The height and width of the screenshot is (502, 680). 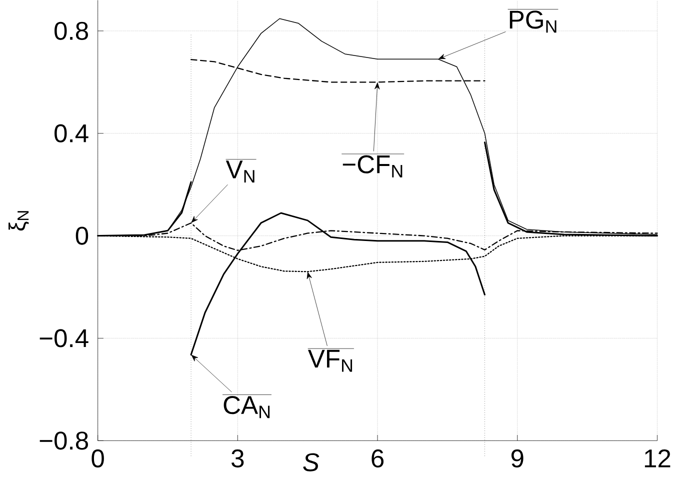 What do you see at coordinates (71, 31) in the screenshot?
I see `y-tick-label: 0.8` at bounding box center [71, 31].